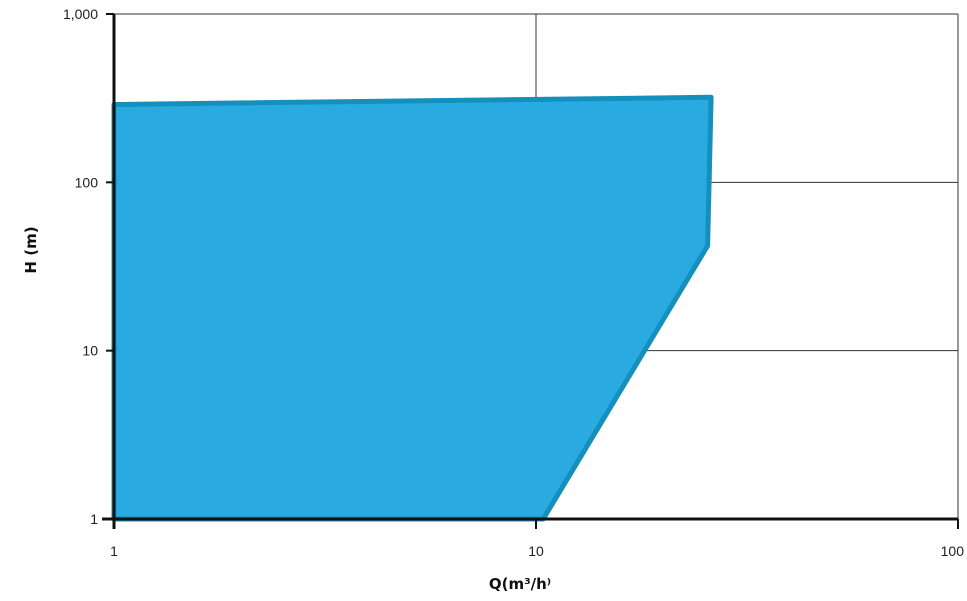 The width and height of the screenshot is (967, 601). I want to click on x-tick-label: 10, so click(536, 551).